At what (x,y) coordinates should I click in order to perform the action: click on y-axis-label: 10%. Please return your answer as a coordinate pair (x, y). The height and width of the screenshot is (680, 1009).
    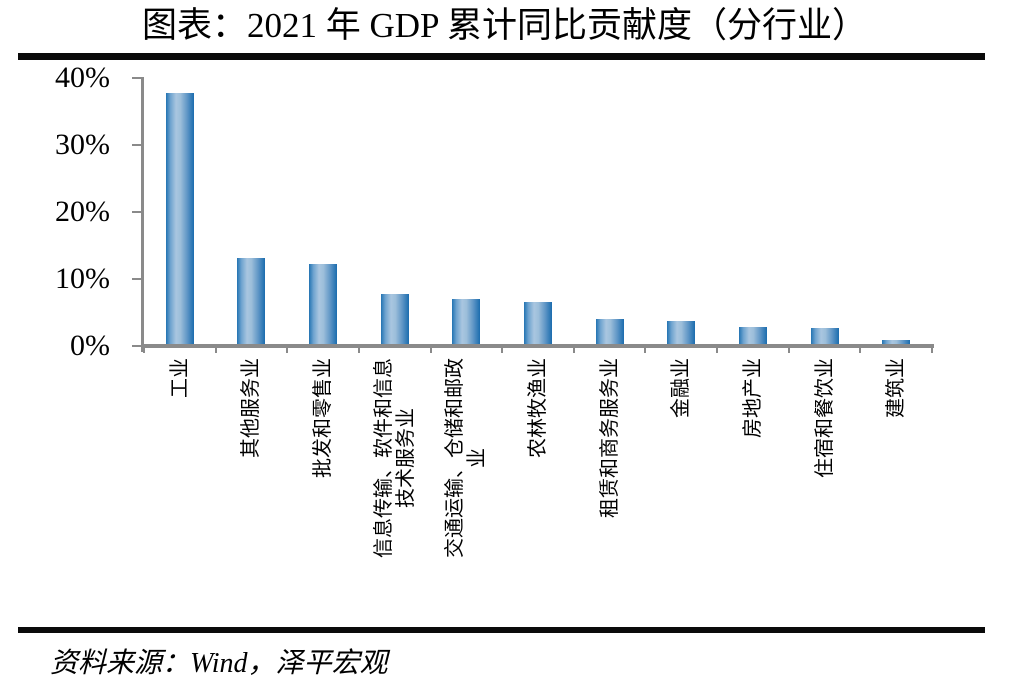
    Looking at the image, I should click on (82, 278).